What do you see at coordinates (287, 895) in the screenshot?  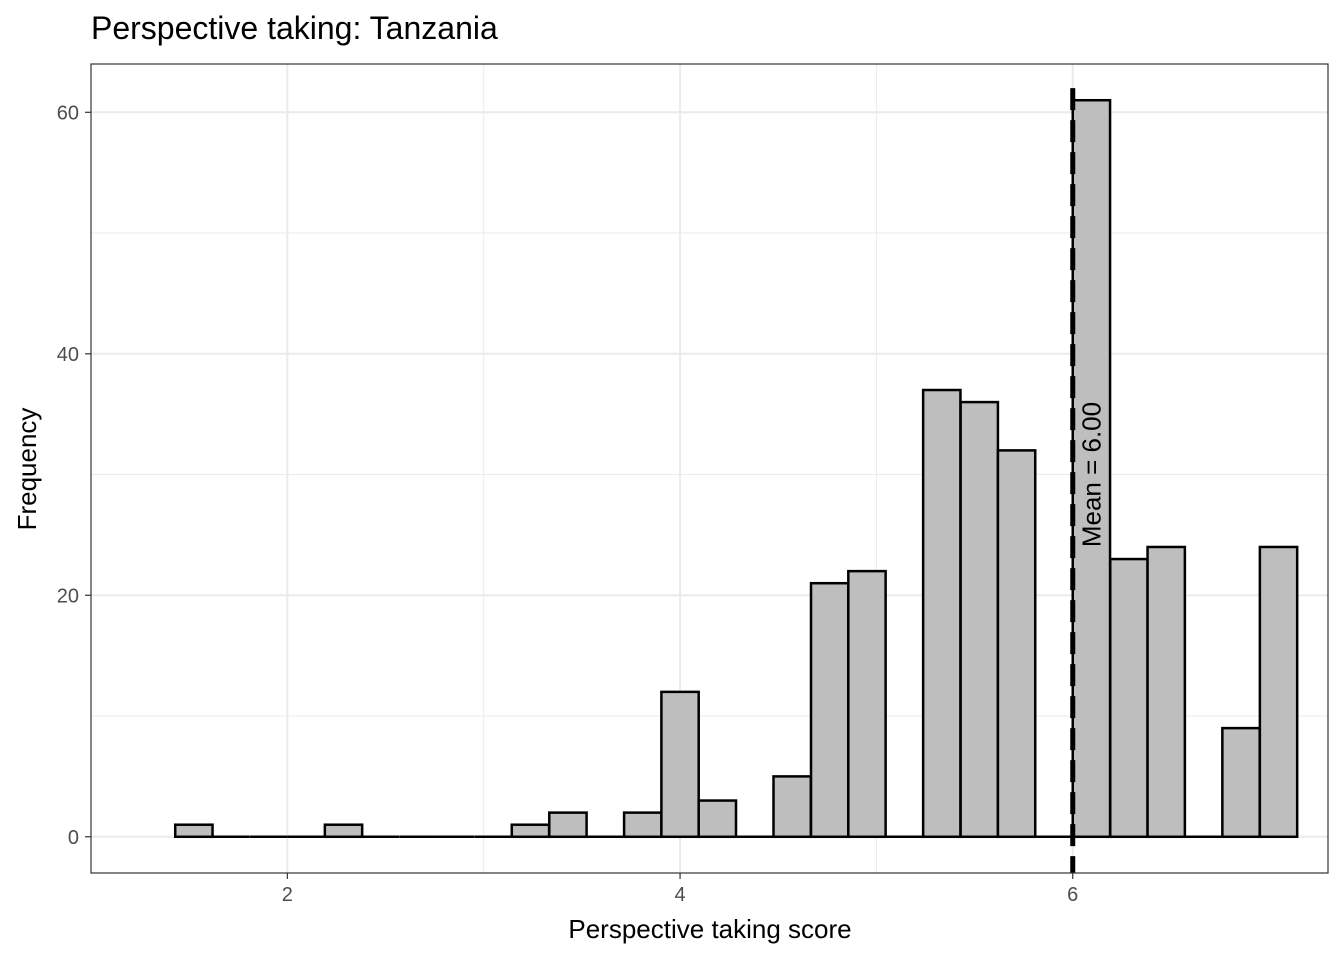 I see `x-tick-label: 2` at bounding box center [287, 895].